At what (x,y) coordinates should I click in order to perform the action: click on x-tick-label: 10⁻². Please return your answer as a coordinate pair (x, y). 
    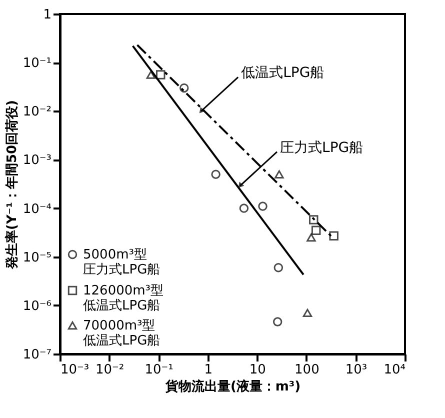
    Looking at the image, I should click on (109, 370).